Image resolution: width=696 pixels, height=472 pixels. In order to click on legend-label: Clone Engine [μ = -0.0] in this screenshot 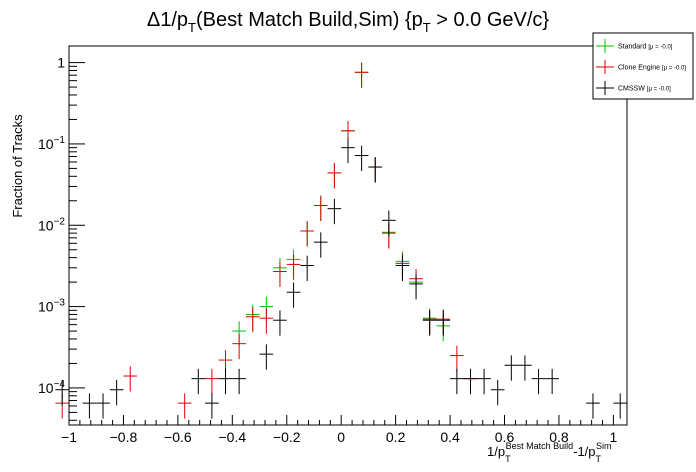, I will do `click(652, 68)`.